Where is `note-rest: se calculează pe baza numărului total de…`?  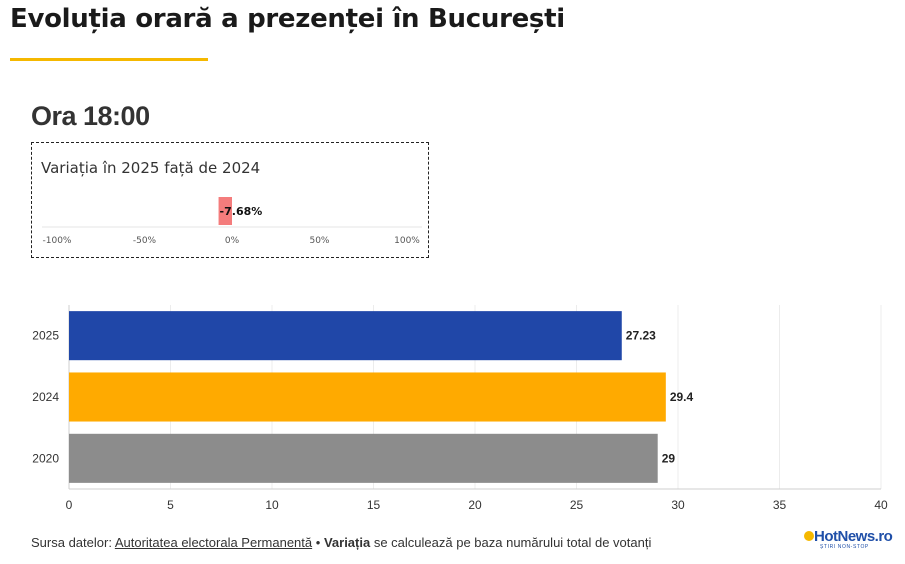
note-rest: se calculează pe baza numărului total de… is located at coordinates (512, 542).